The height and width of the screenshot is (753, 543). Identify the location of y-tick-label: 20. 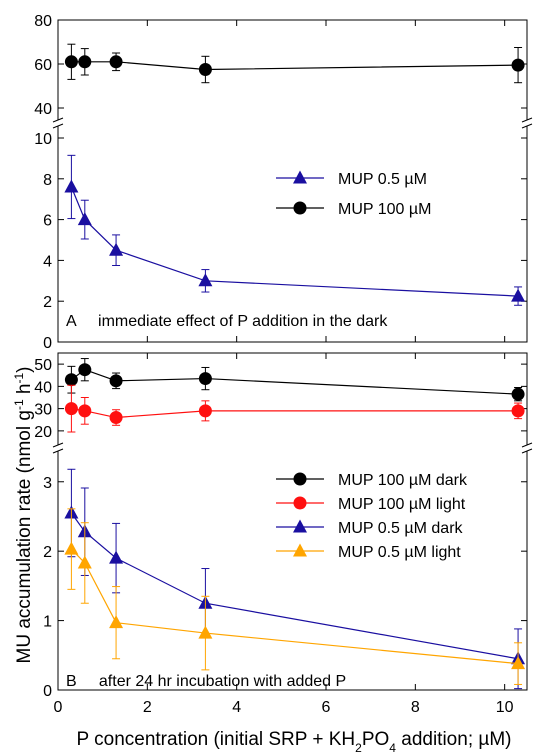
(43, 432).